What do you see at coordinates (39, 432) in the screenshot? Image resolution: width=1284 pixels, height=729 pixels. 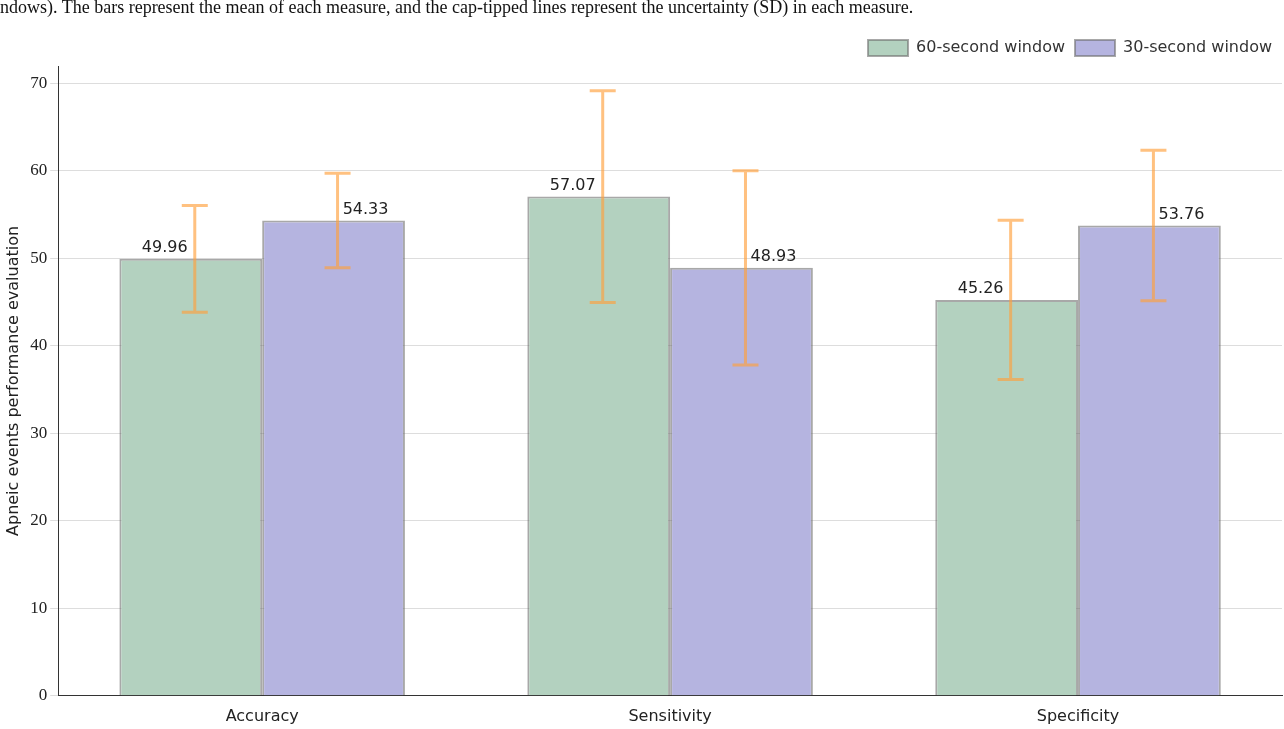 I see `y-tick-label: 30` at bounding box center [39, 432].